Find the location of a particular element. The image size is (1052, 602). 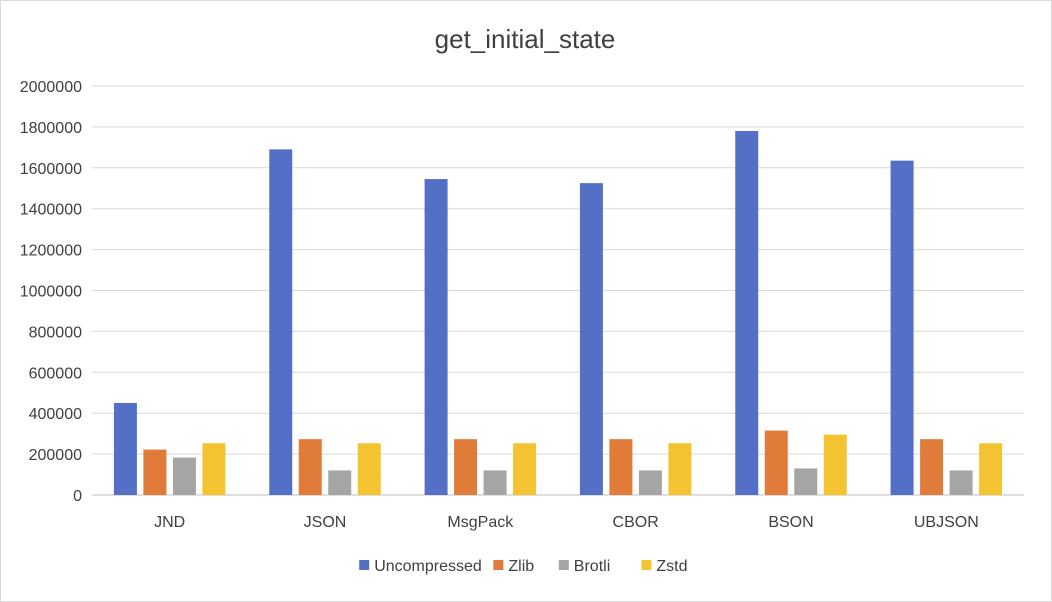

bar-zstd-json is located at coordinates (369, 469).